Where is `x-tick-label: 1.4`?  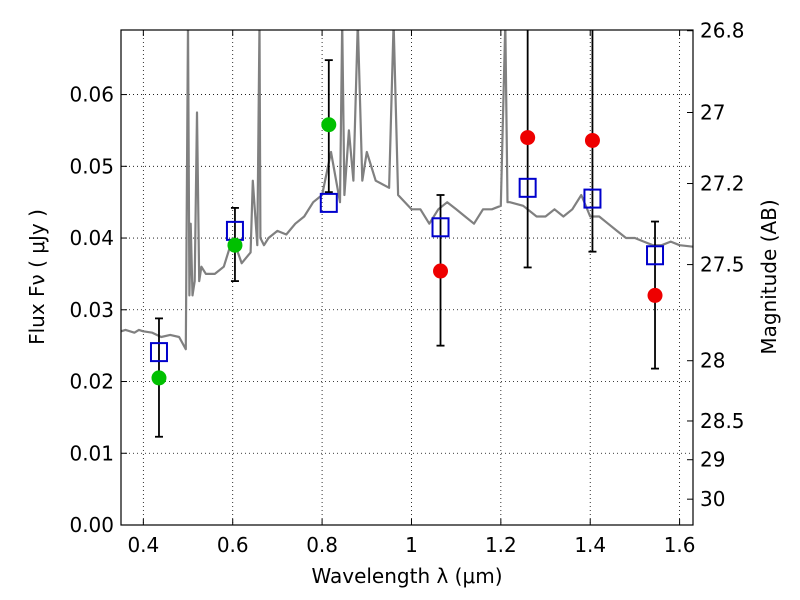 x-tick-label: 1.4 is located at coordinates (590, 545).